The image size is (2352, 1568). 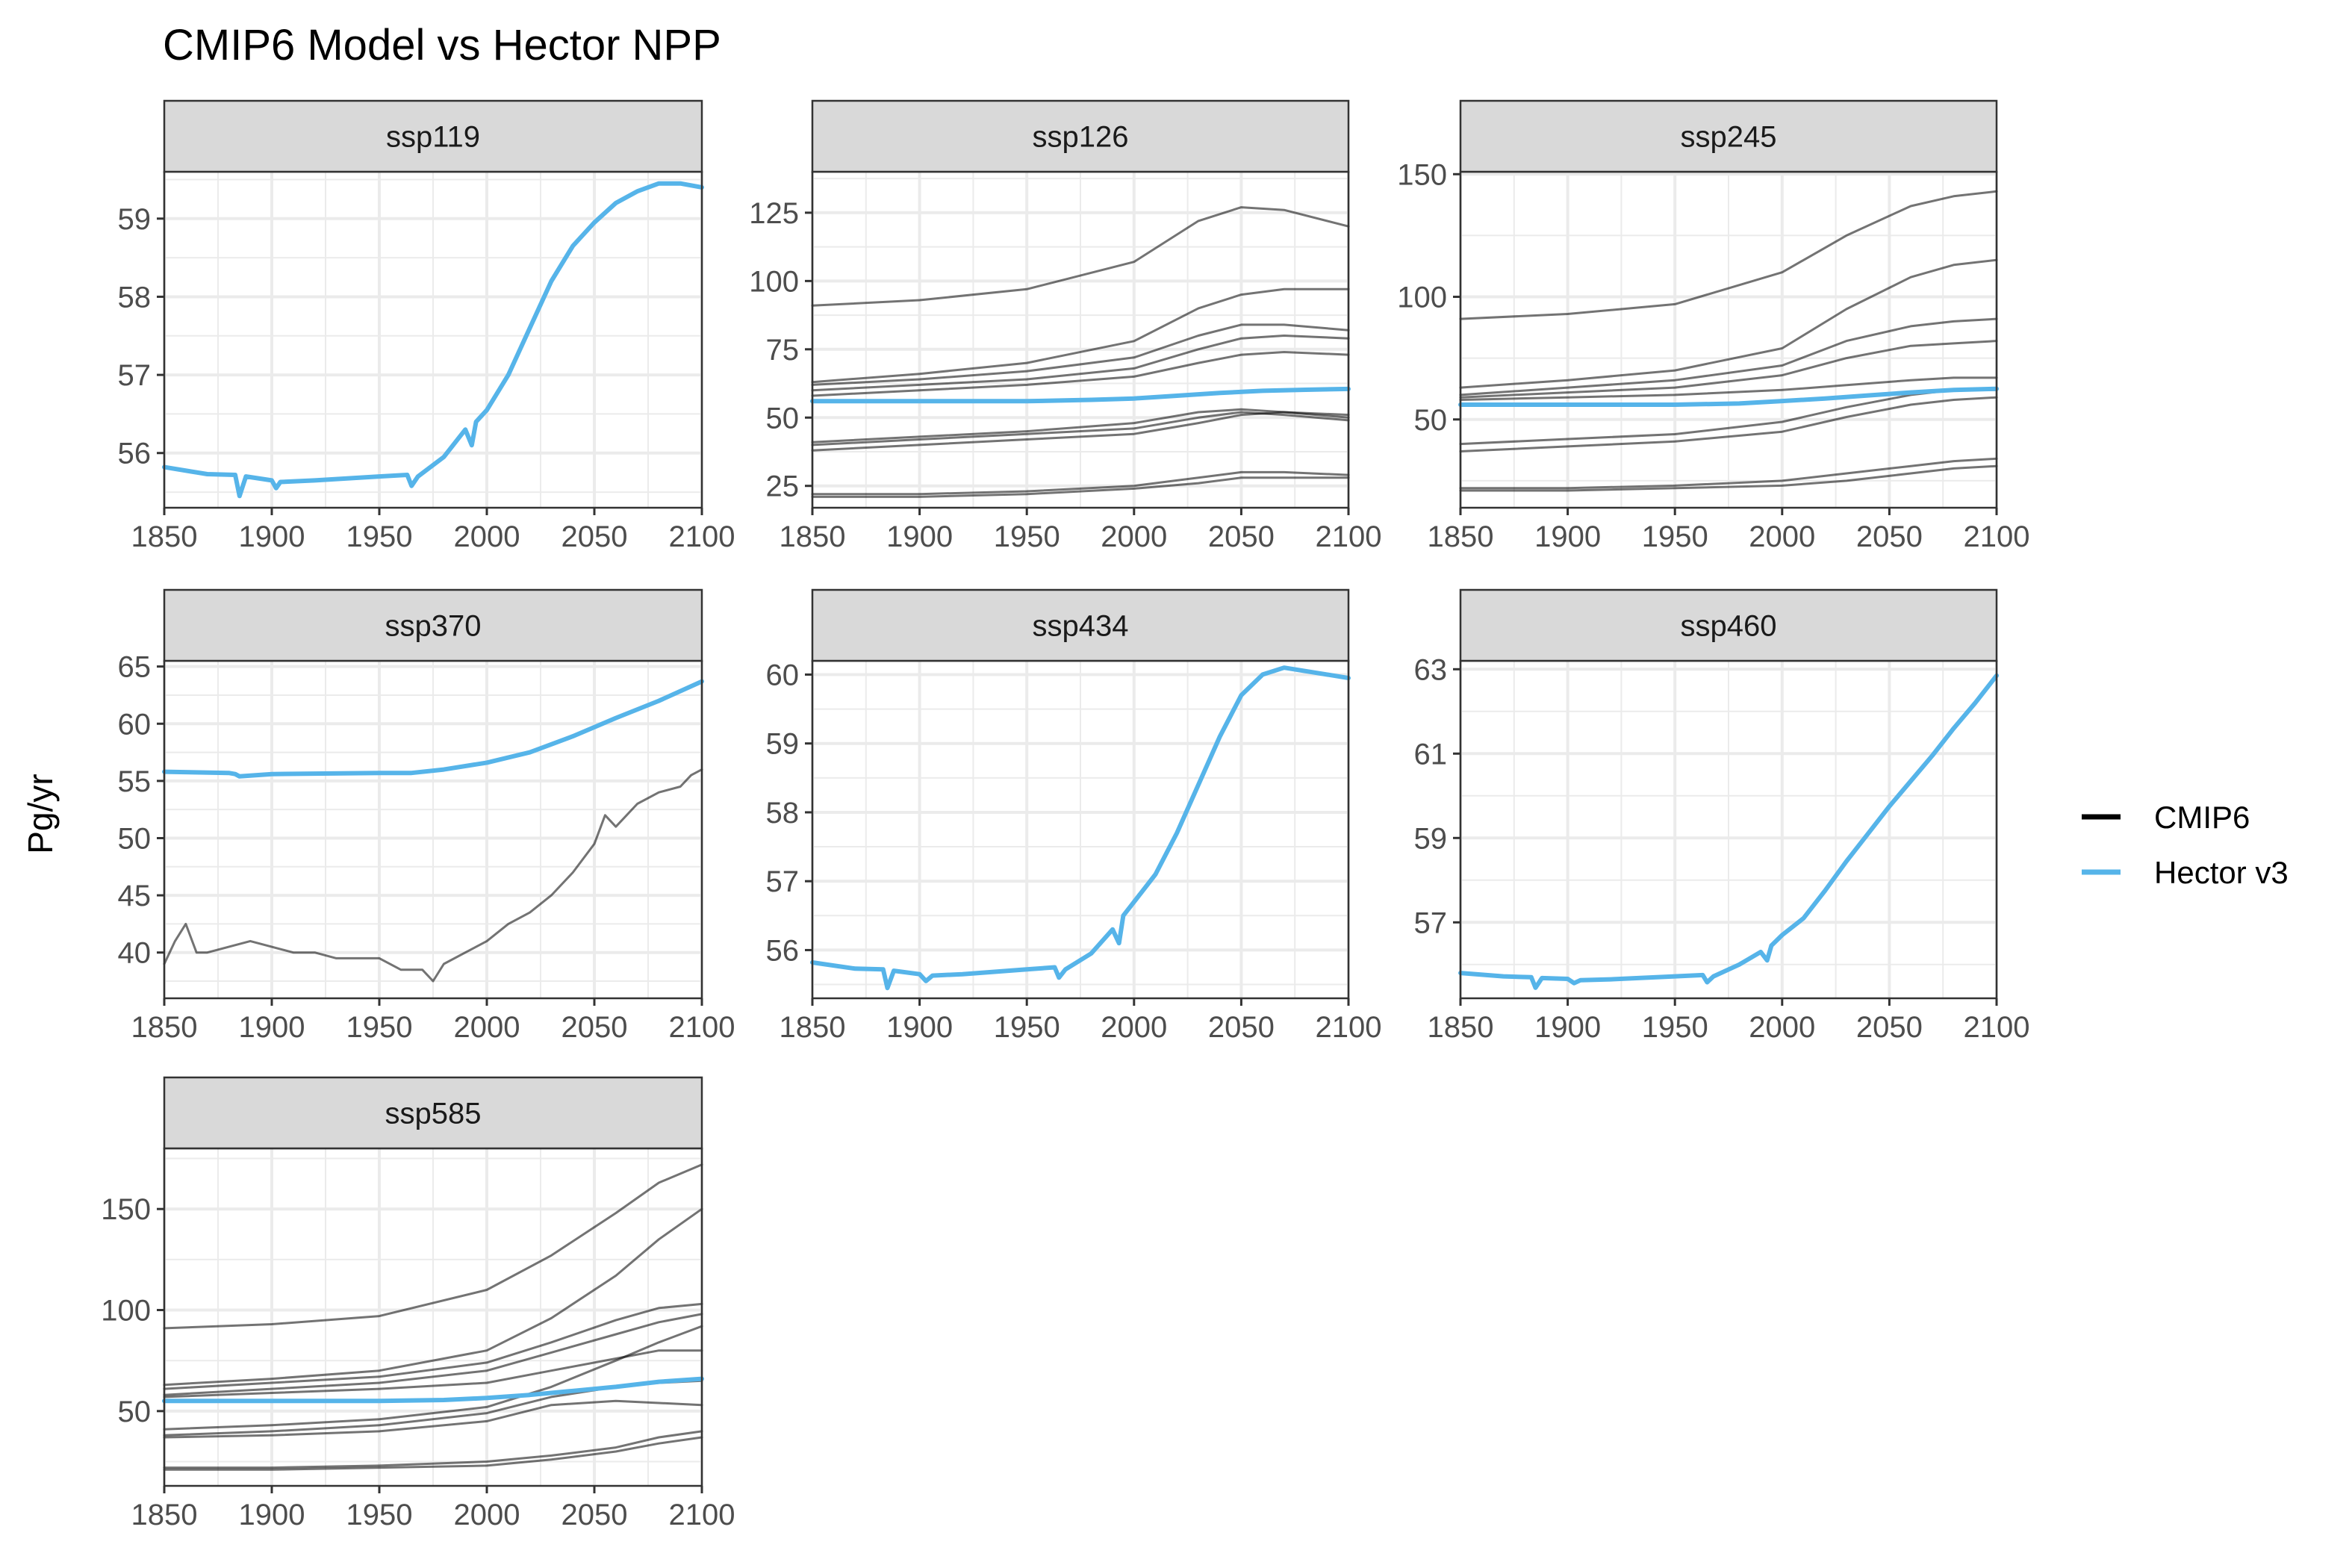 I want to click on y-tick-label: 61, so click(x=1431, y=754).